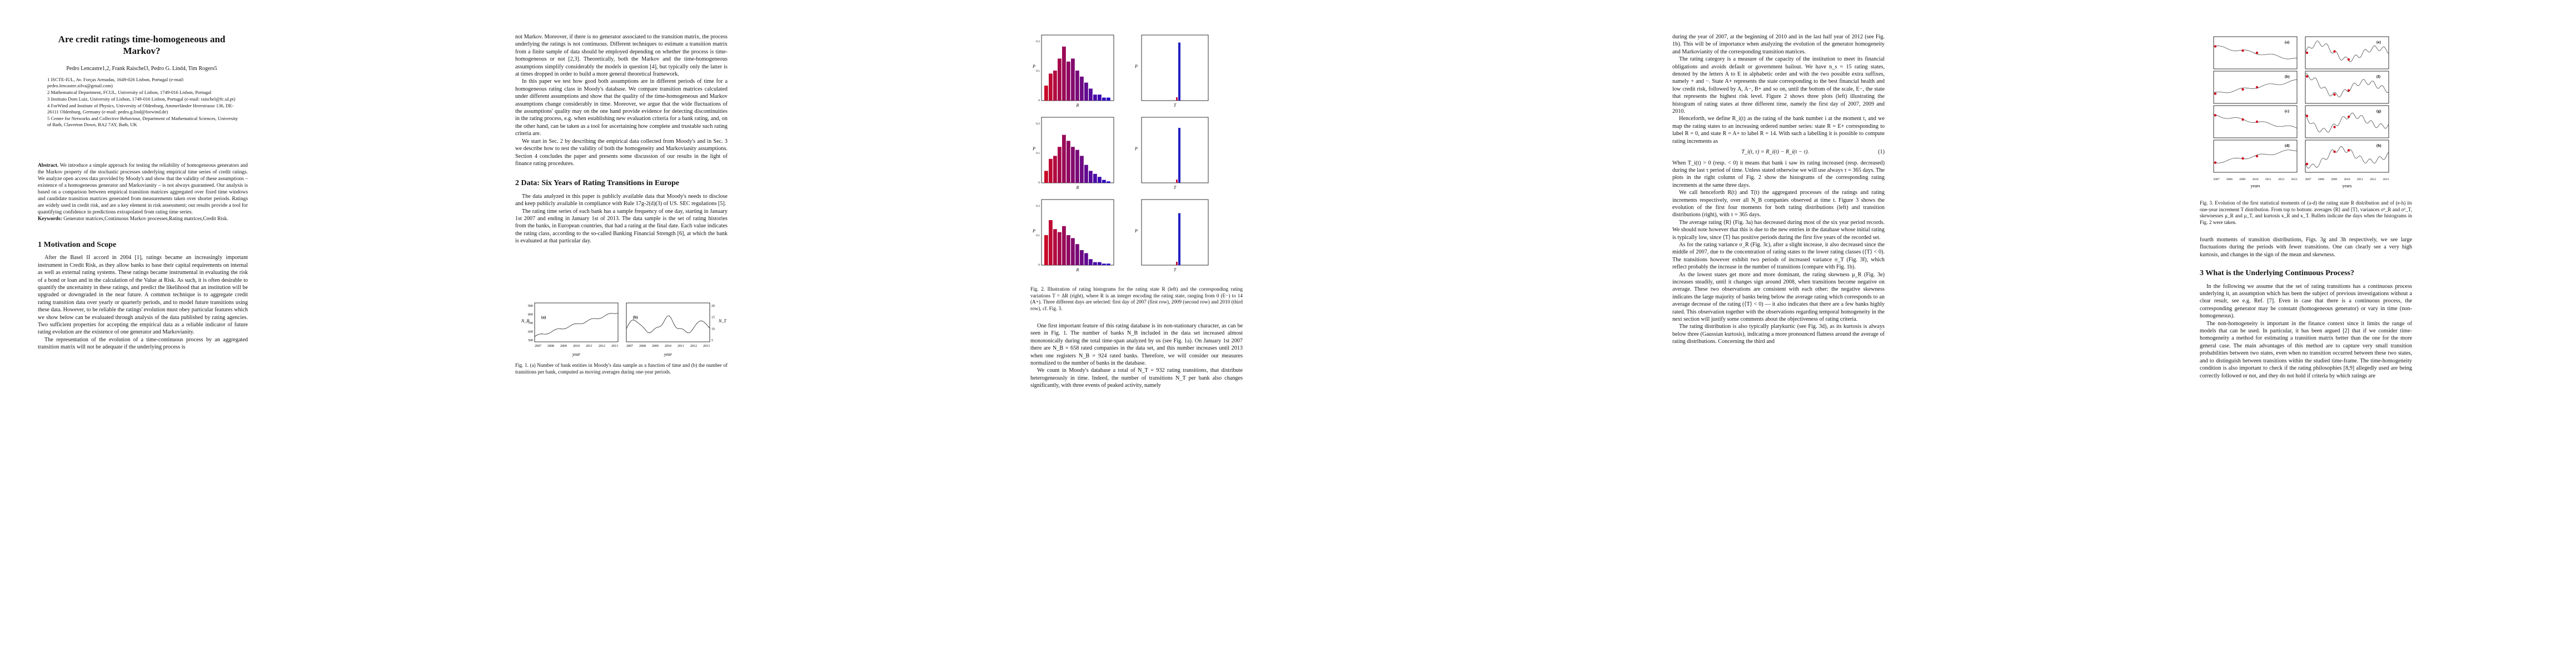  Describe the element at coordinates (1778, 152) in the screenshot. I see `equation-1: T_i(t, τ) = R_i(t) − R_i(t − τ). (1)` at that location.